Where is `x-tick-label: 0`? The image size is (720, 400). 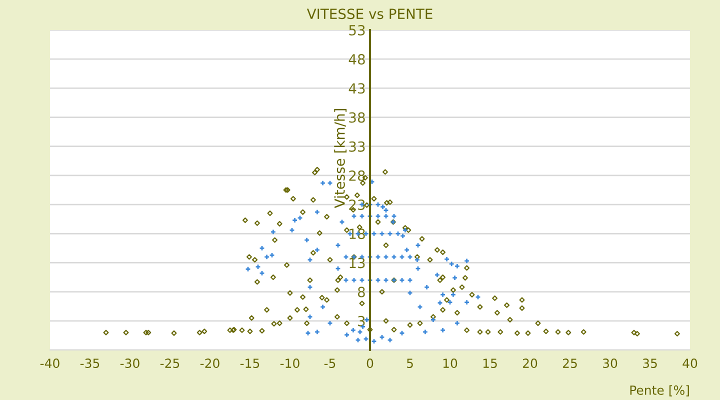 x-tick-label: 0 is located at coordinates (370, 363).